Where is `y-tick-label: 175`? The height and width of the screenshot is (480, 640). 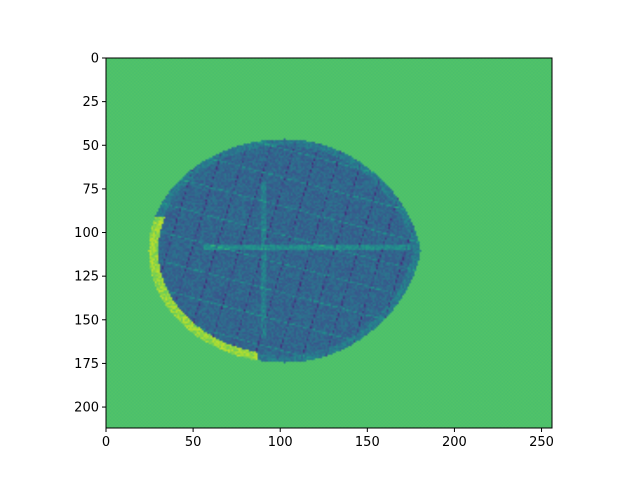 y-tick-label: 175 is located at coordinates (86, 364).